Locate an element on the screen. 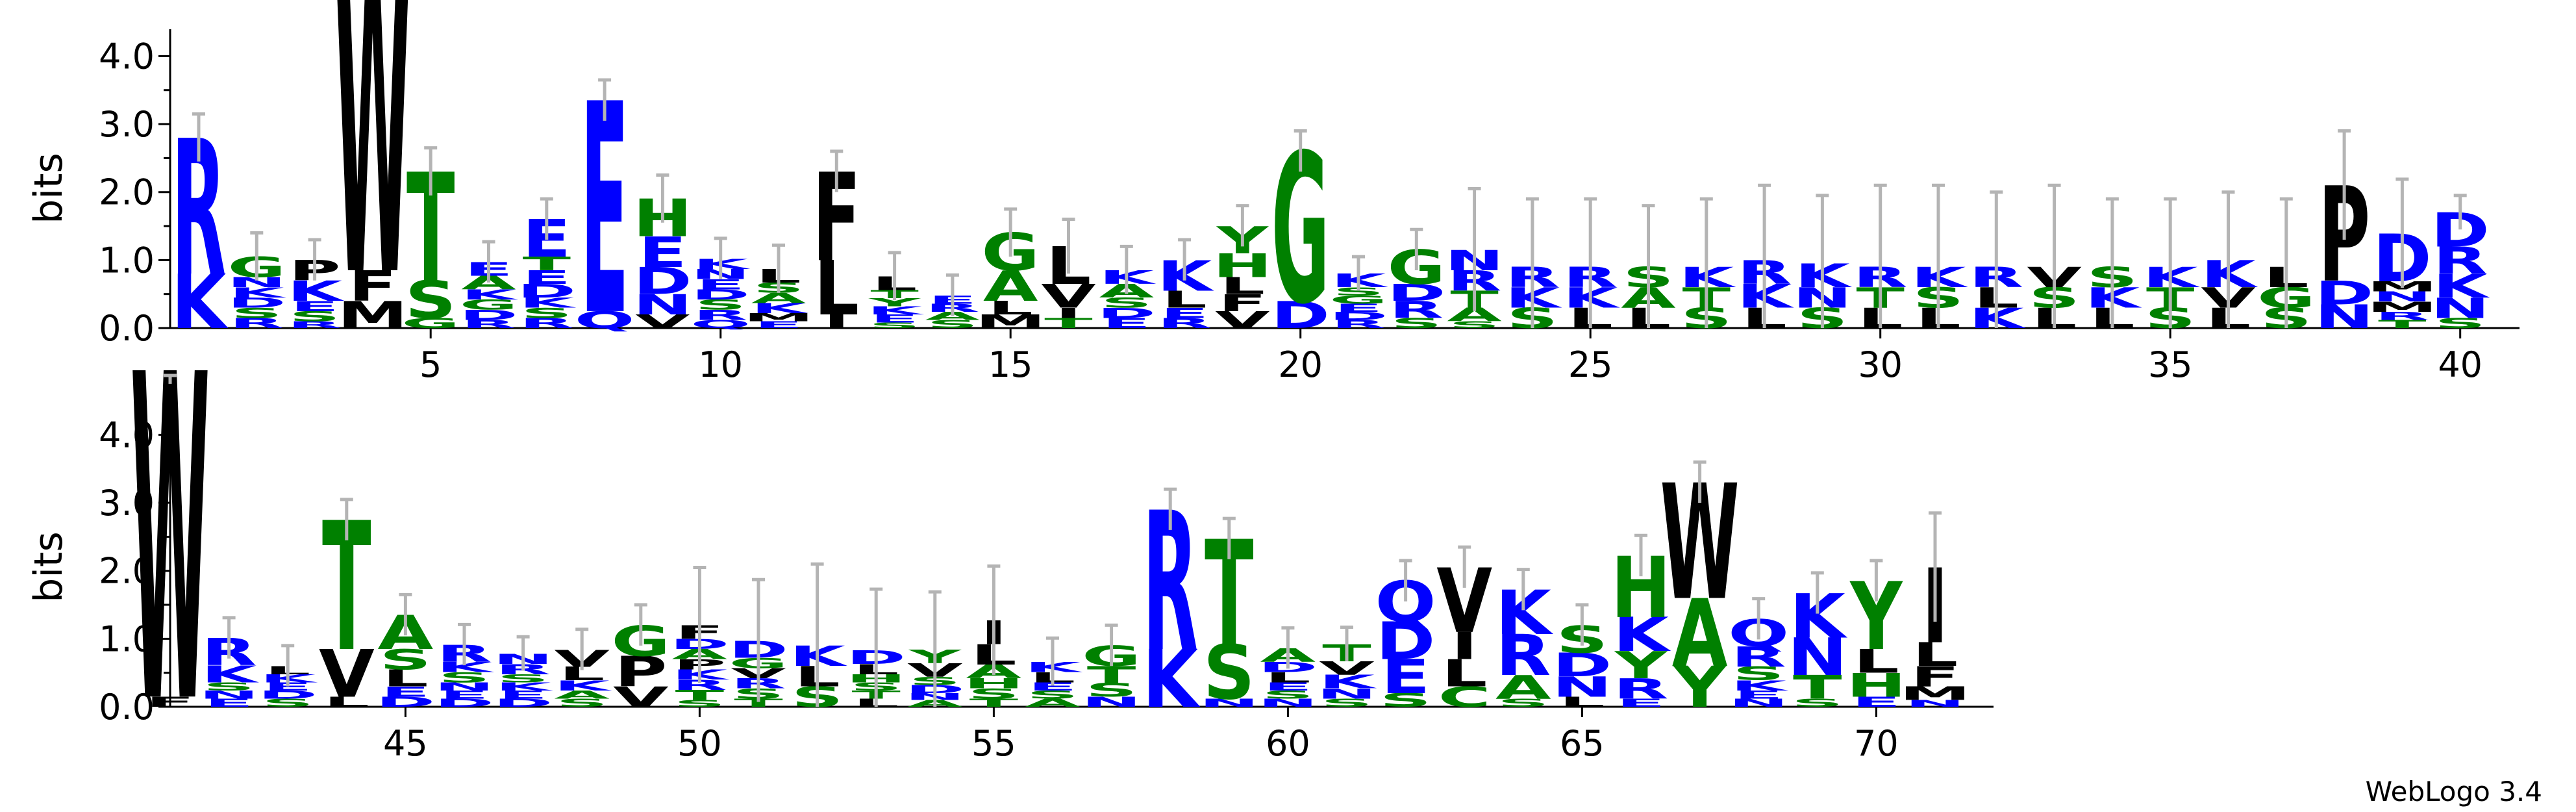  logo-stack-5: GST is located at coordinates (430, 237).